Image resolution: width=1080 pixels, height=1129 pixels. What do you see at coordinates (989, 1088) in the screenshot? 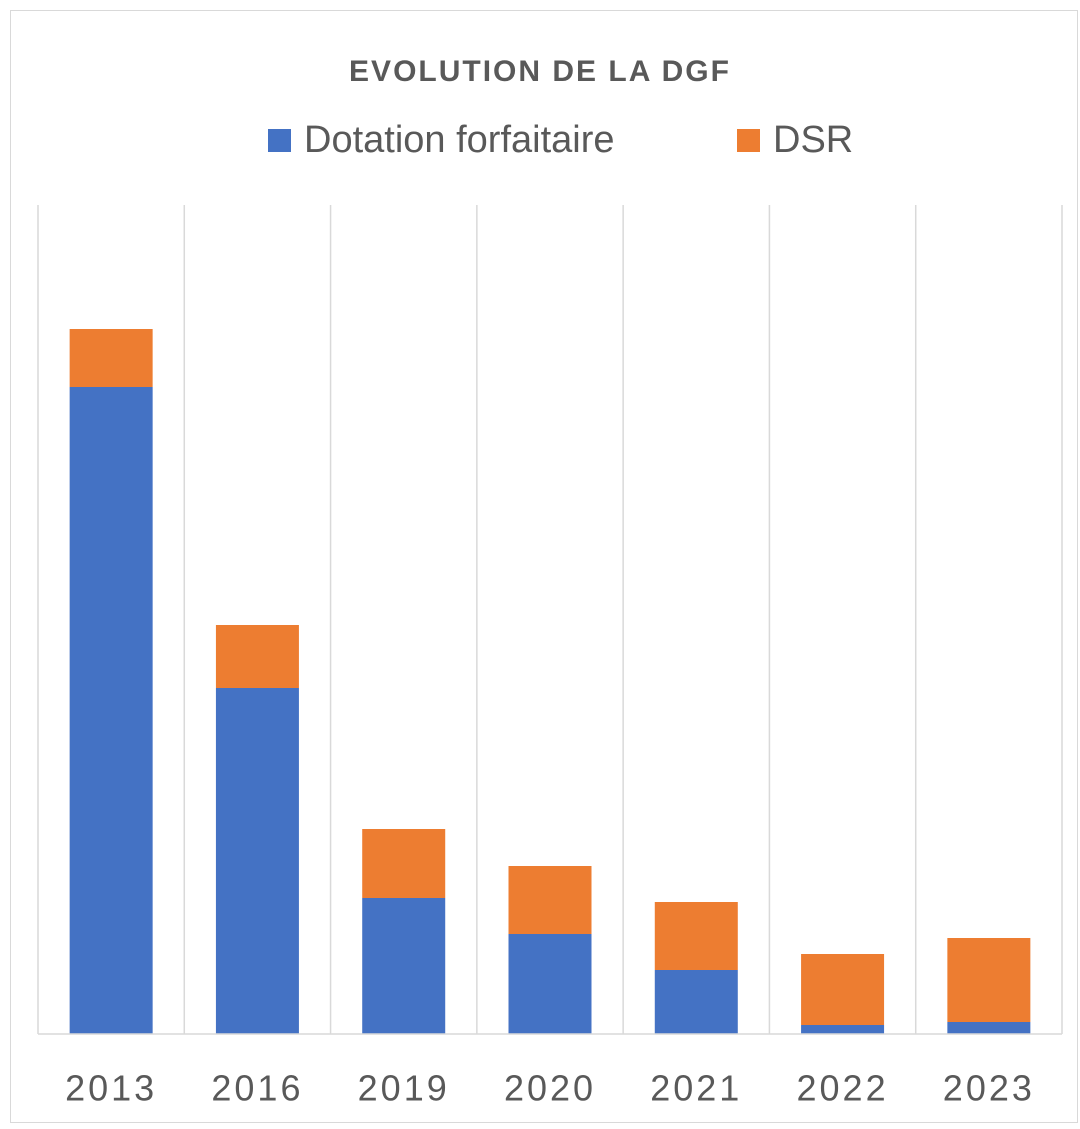
I see `x-tick-label: 2023` at bounding box center [989, 1088].